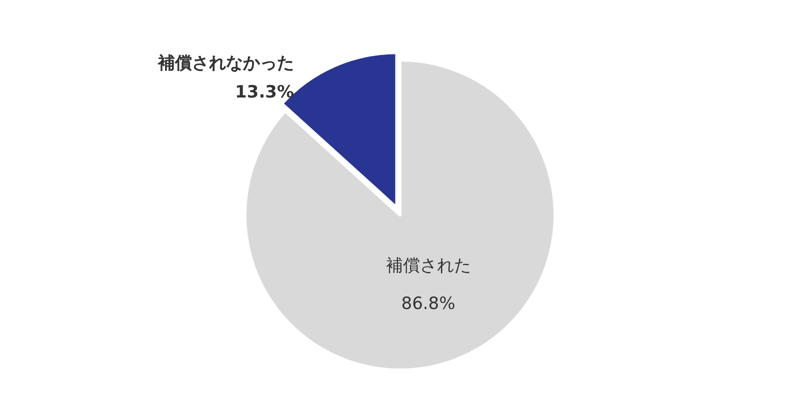 The image size is (800, 420). Describe the element at coordinates (225, 63) in the screenshot. I see `slice-label: 補償されなかった` at that location.